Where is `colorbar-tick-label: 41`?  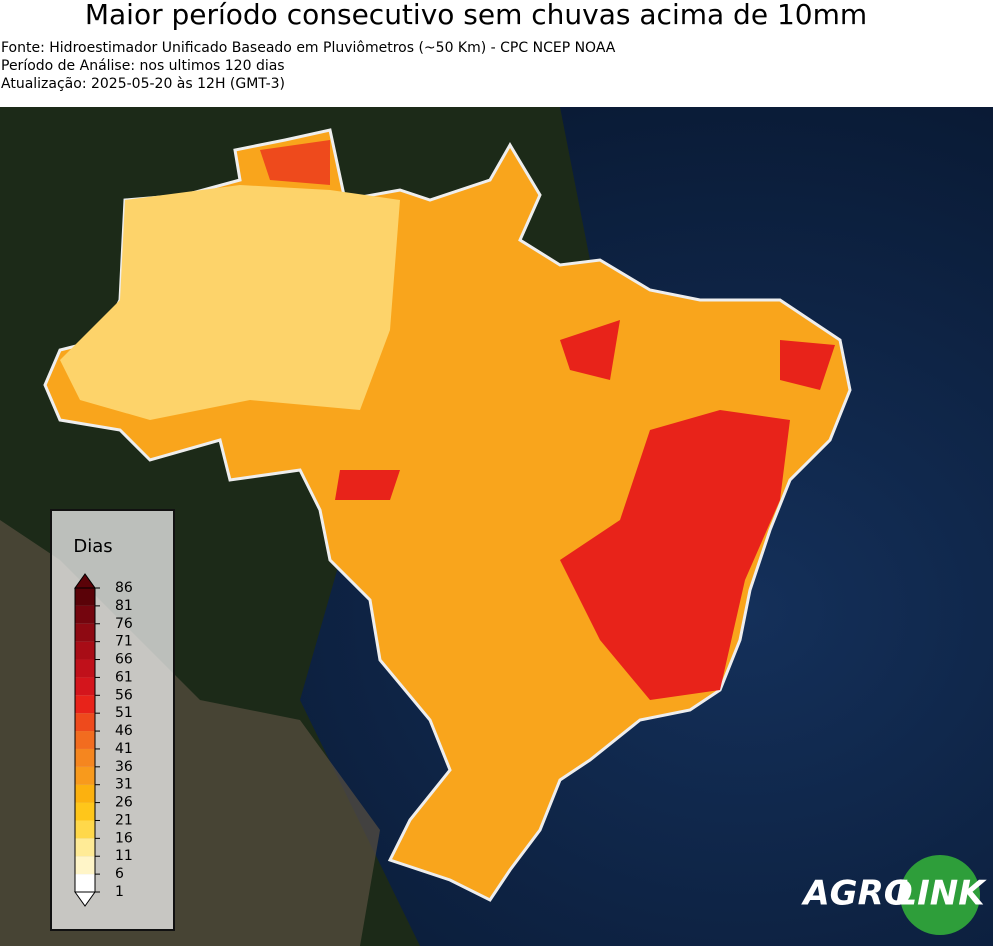 colorbar-tick-label: 41 is located at coordinates (124, 749).